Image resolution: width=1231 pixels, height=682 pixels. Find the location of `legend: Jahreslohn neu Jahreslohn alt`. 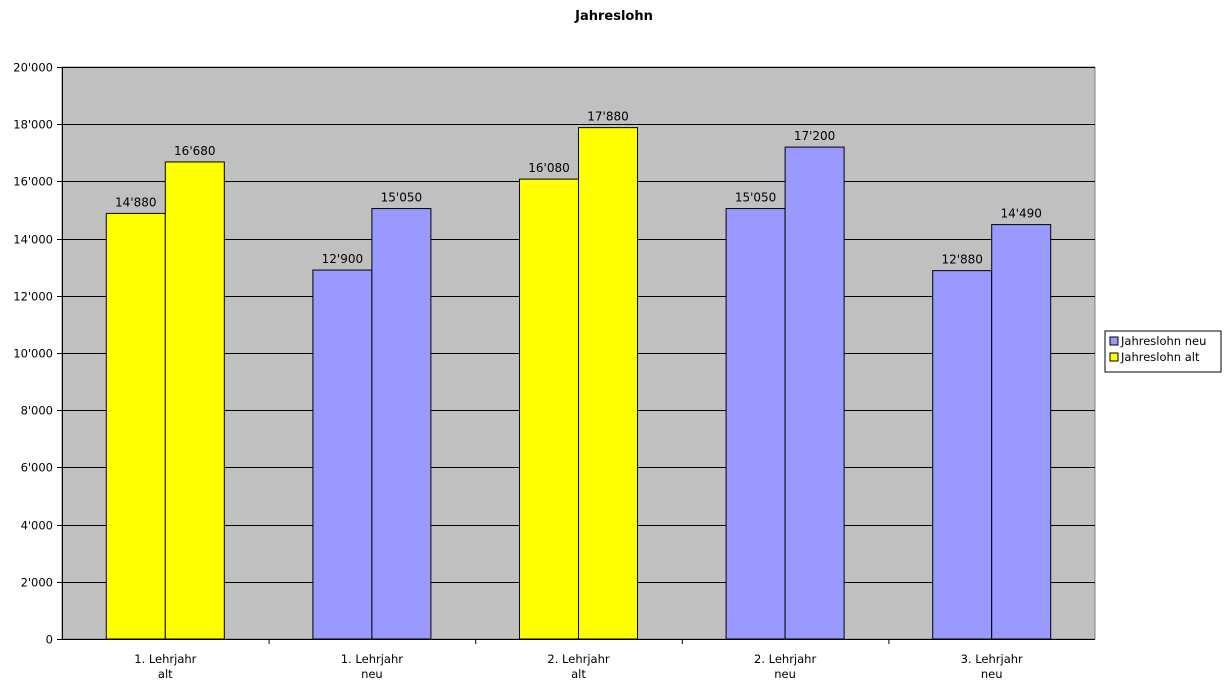

legend: Jahreslohn neu Jahreslohn alt is located at coordinates (1163, 351).